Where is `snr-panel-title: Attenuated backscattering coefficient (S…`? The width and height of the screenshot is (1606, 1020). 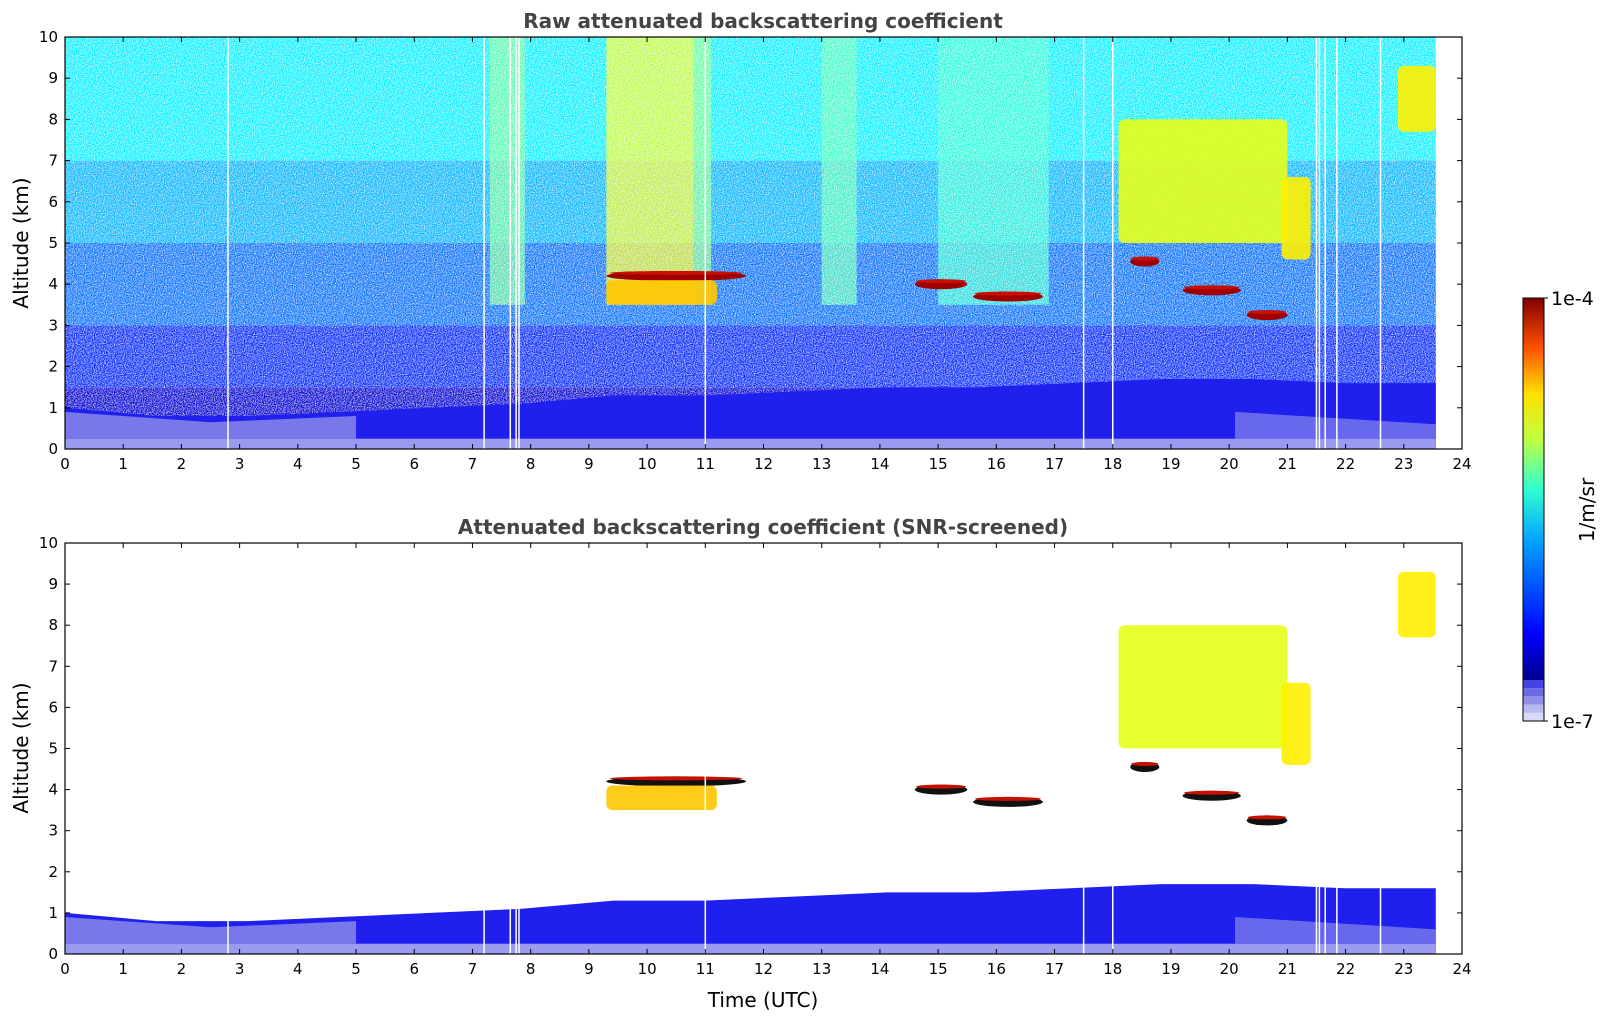
snr-panel-title: Attenuated backscattering coefficient (S… is located at coordinates (763, 527).